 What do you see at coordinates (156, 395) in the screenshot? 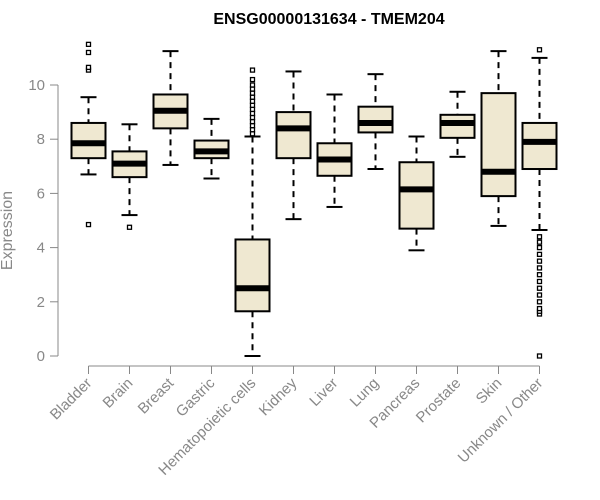
I see `x-tick-label: Breast` at bounding box center [156, 395].